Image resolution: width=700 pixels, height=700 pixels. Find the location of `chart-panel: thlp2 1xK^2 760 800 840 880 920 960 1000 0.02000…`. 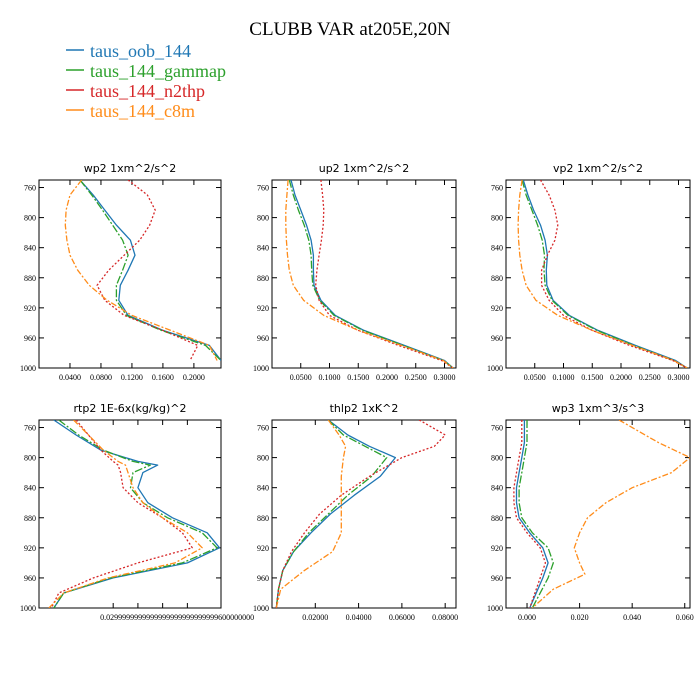

chart-panel: thlp2 1xK^2 760 800 840 880 920 960 1000 0.02000… is located at coordinates (355, 512).